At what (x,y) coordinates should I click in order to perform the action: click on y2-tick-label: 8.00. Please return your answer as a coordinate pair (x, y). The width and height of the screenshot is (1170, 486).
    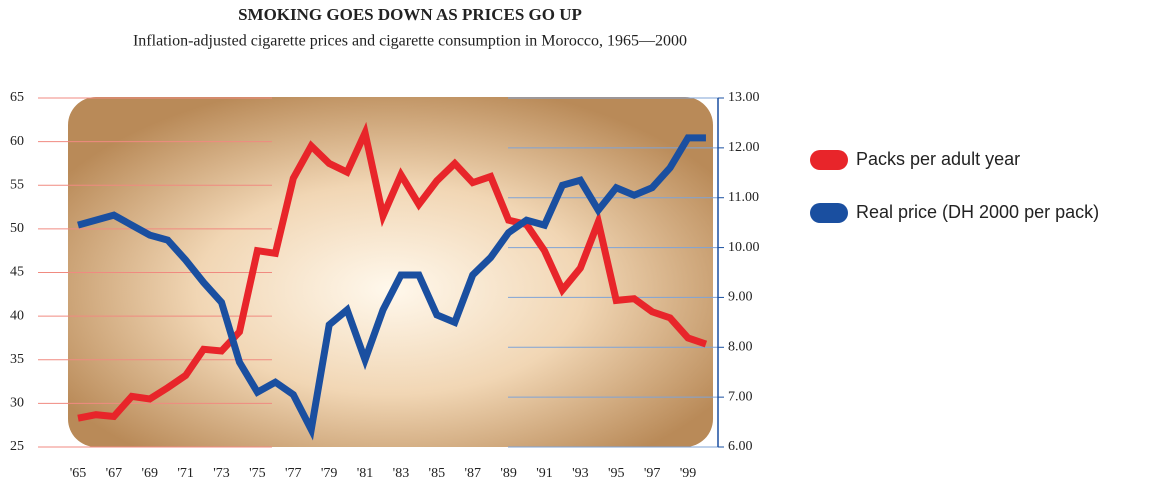
    Looking at the image, I should click on (740, 347).